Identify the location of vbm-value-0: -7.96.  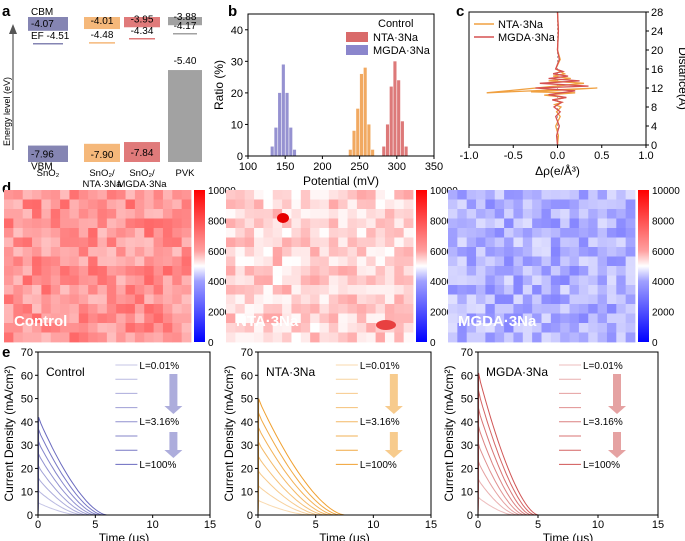
(42, 155).